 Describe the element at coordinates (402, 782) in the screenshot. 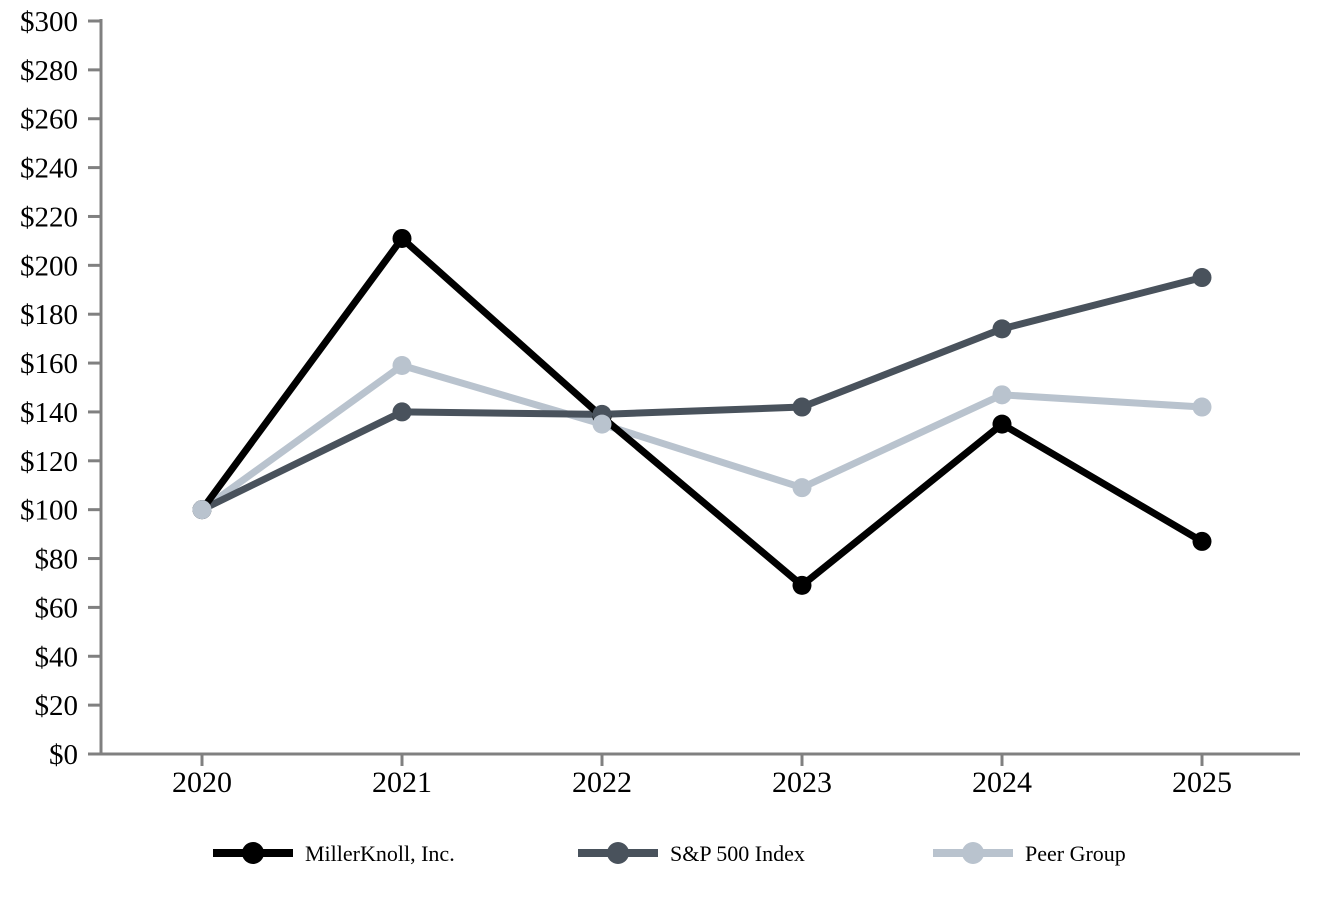

I see `x-axis-label: 2021` at that location.